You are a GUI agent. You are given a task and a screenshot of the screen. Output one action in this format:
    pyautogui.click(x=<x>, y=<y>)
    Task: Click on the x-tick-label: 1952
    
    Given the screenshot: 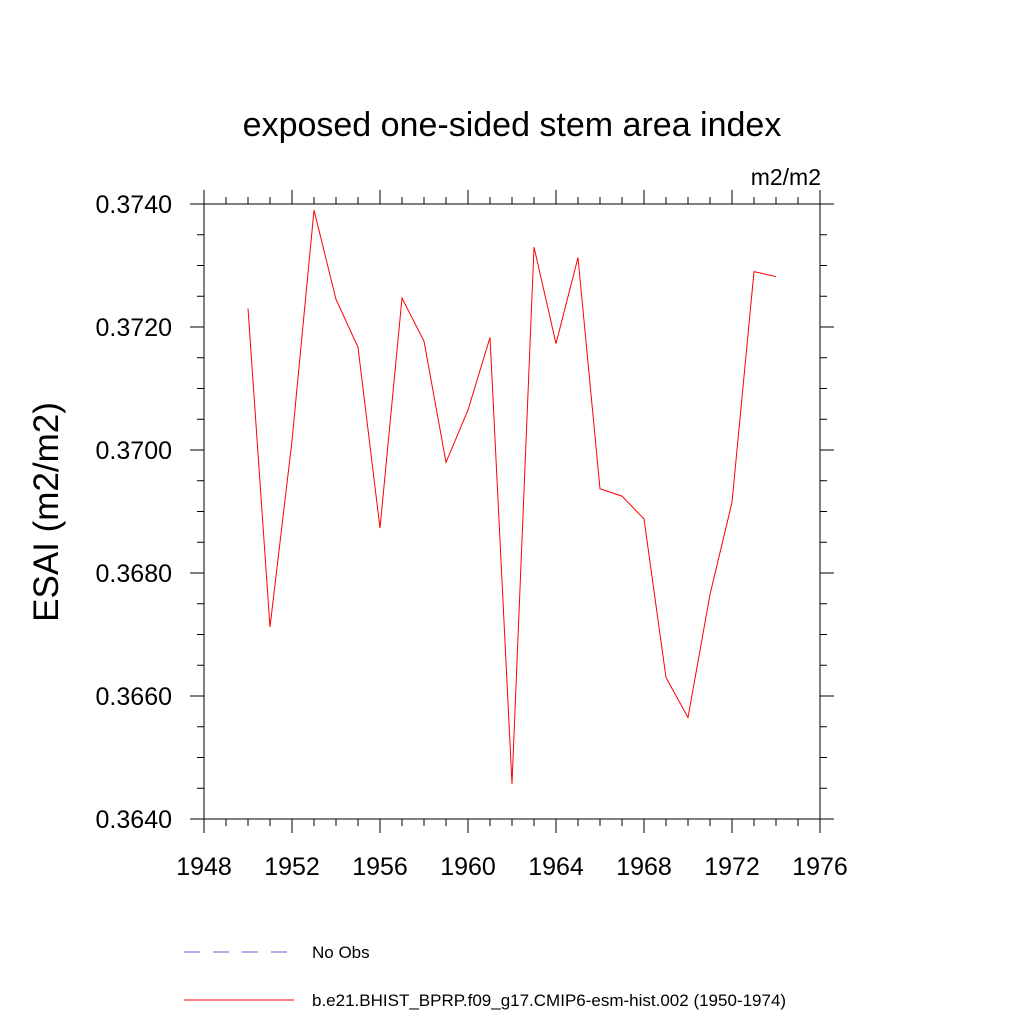 What is the action you would take?
    pyautogui.click(x=292, y=867)
    